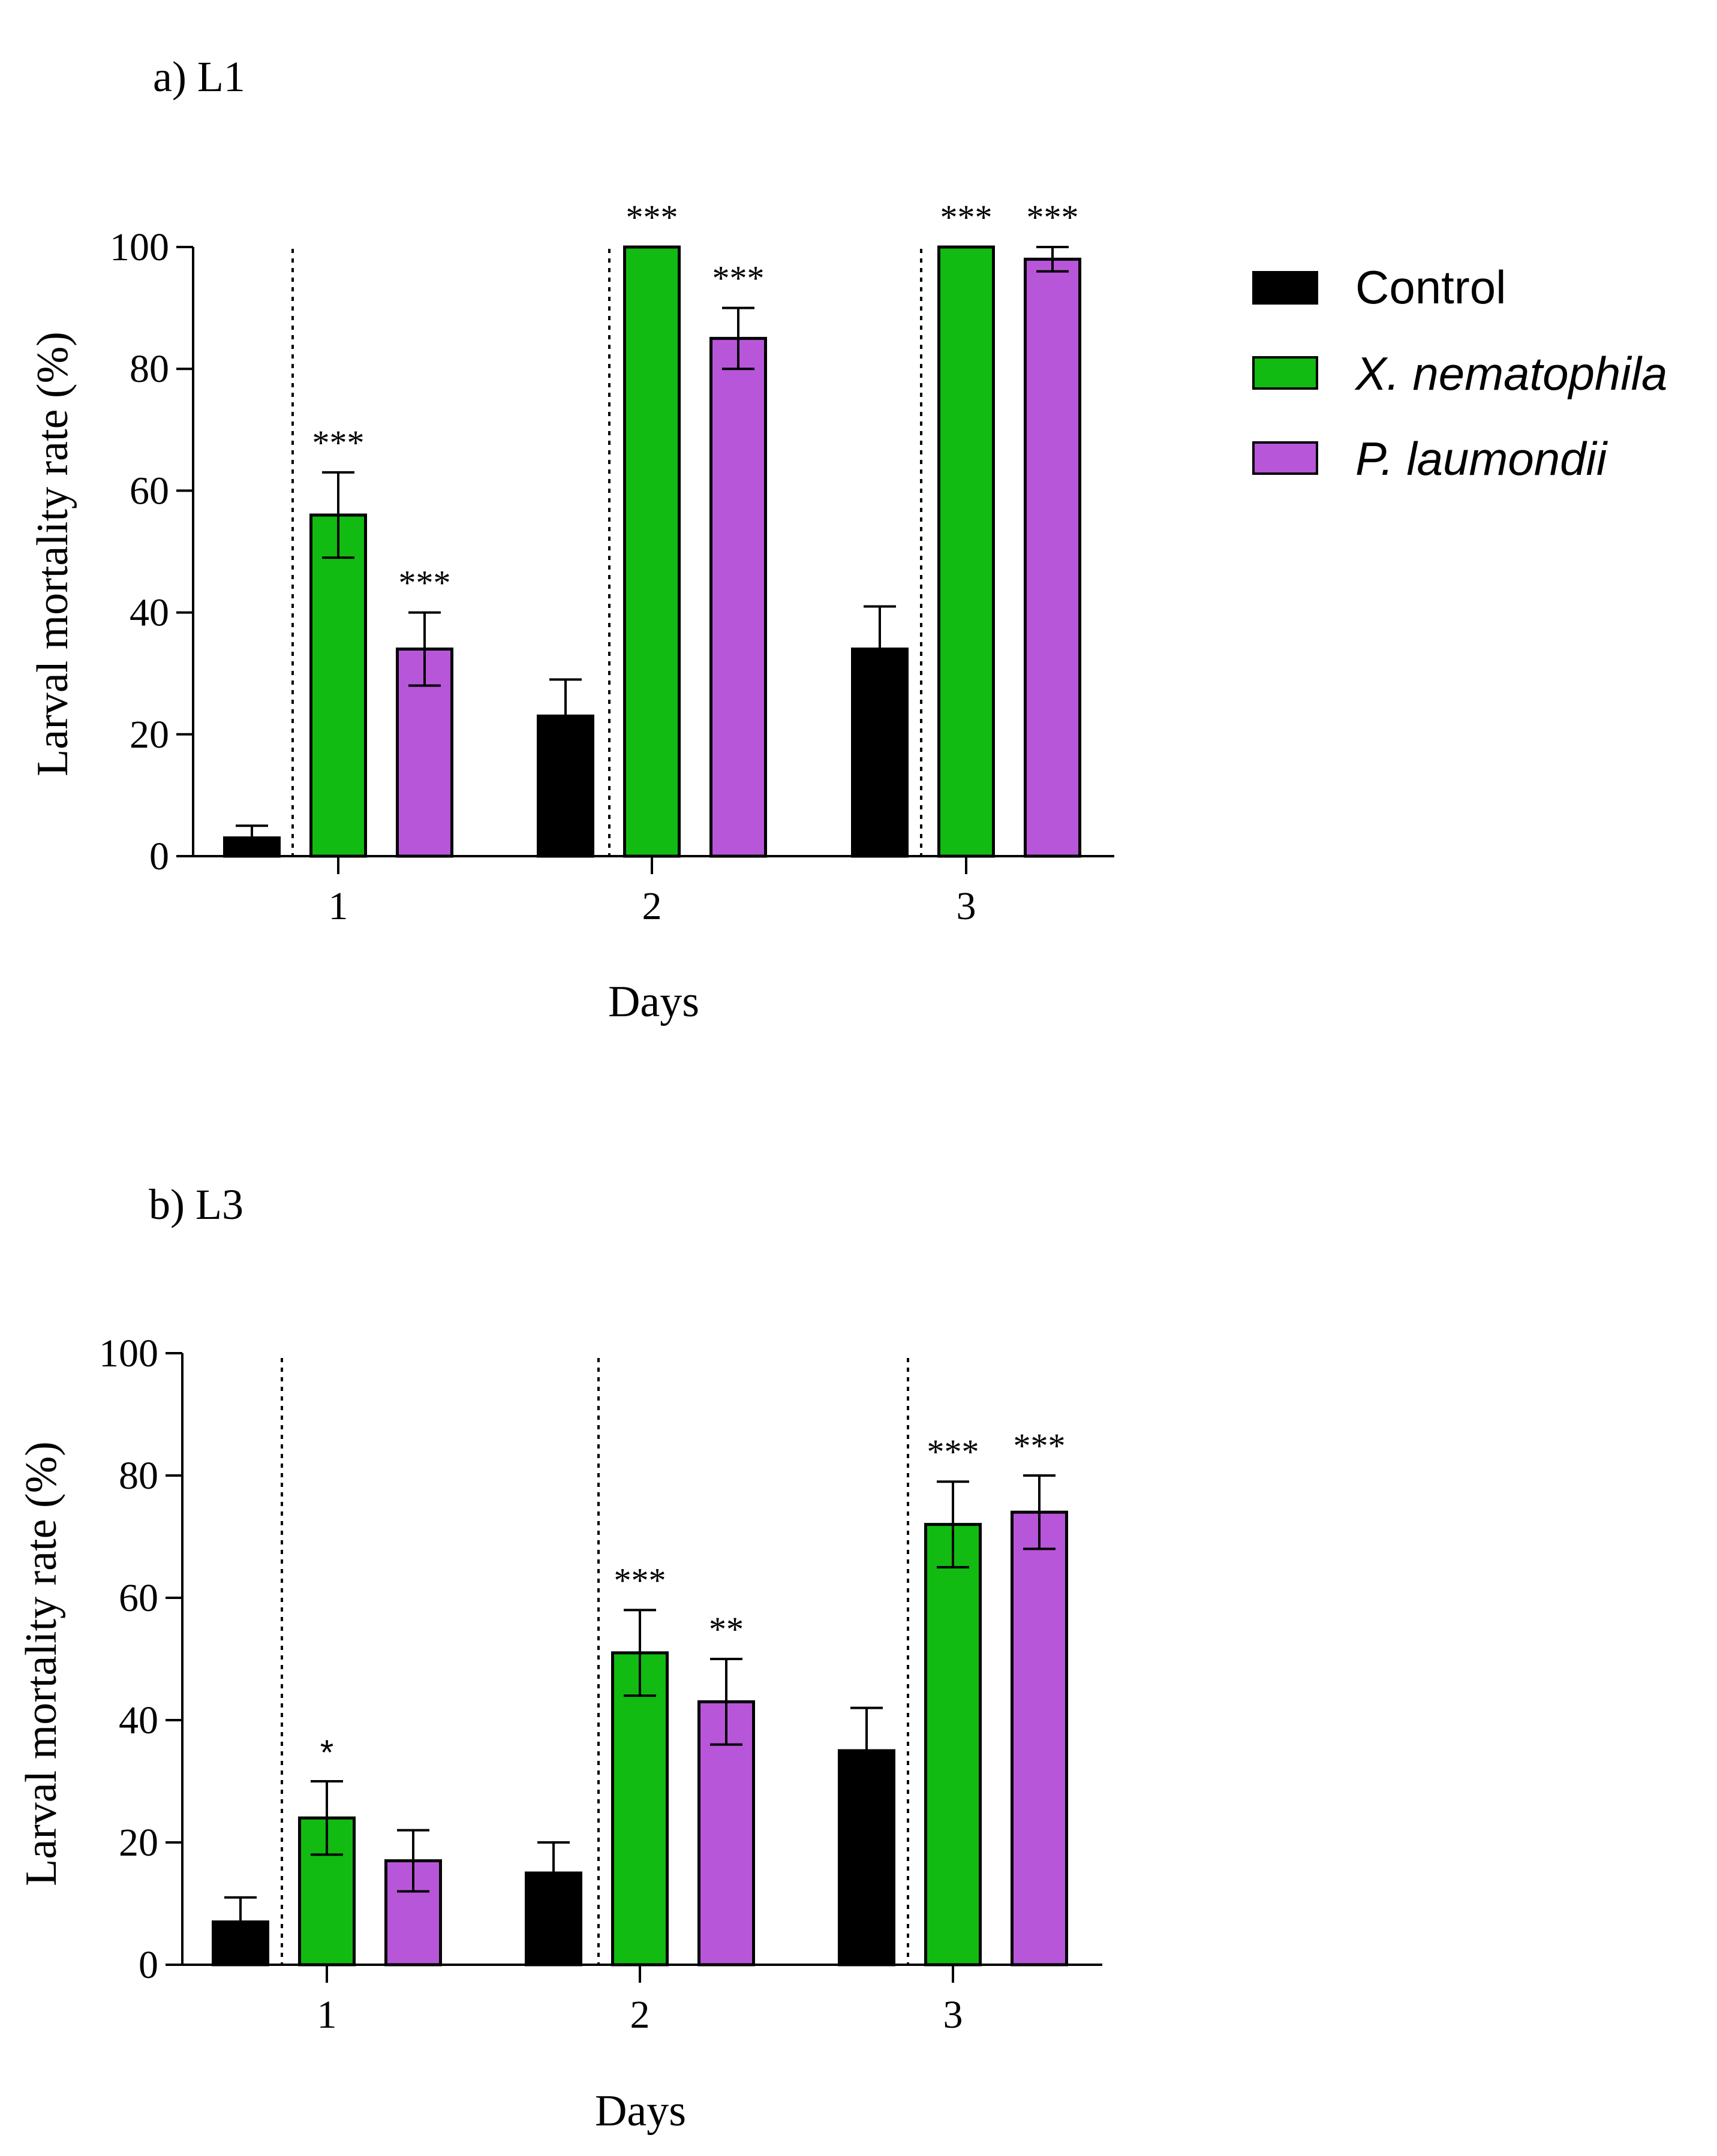  I want to click on panel-a-y-tick-label-100: 100, so click(139, 247).